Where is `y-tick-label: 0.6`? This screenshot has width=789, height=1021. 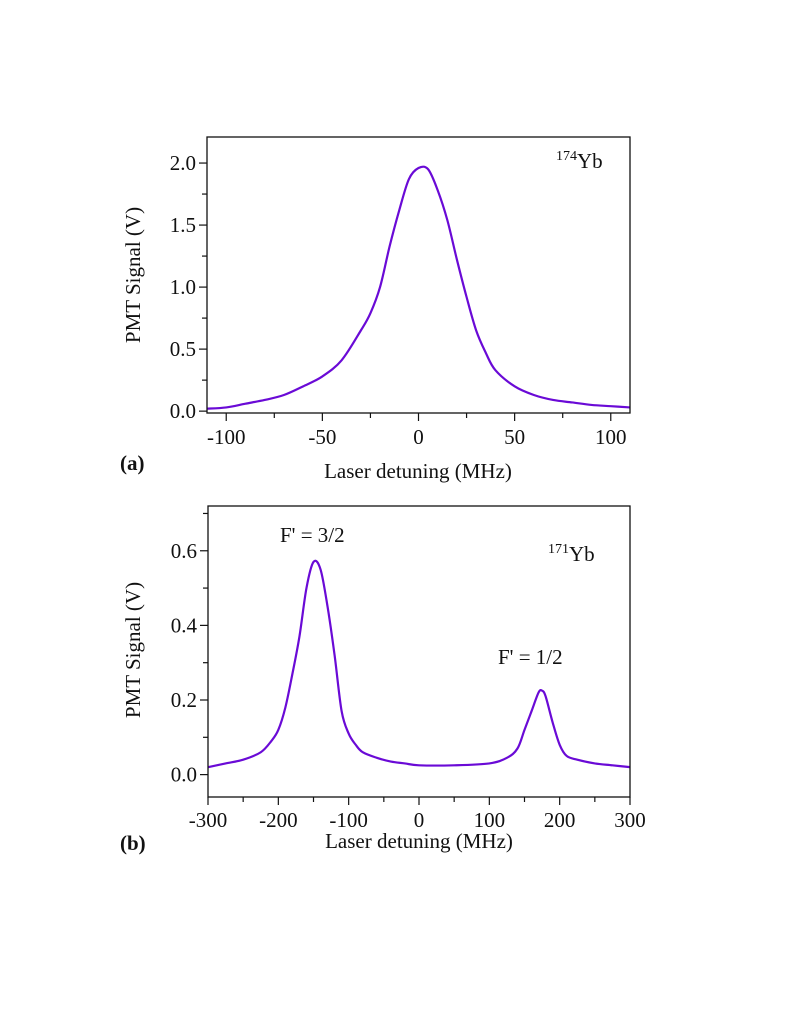 y-tick-label: 0.6 is located at coordinates (184, 551).